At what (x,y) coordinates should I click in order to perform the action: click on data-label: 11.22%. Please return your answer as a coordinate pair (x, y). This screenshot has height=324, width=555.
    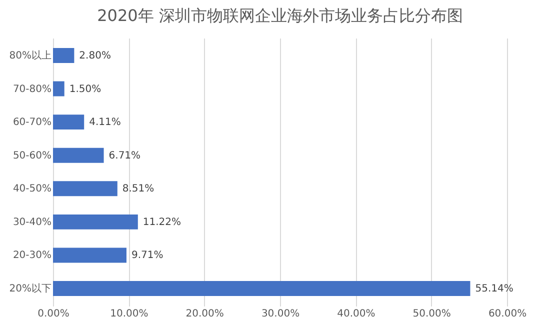
    Looking at the image, I should click on (162, 222).